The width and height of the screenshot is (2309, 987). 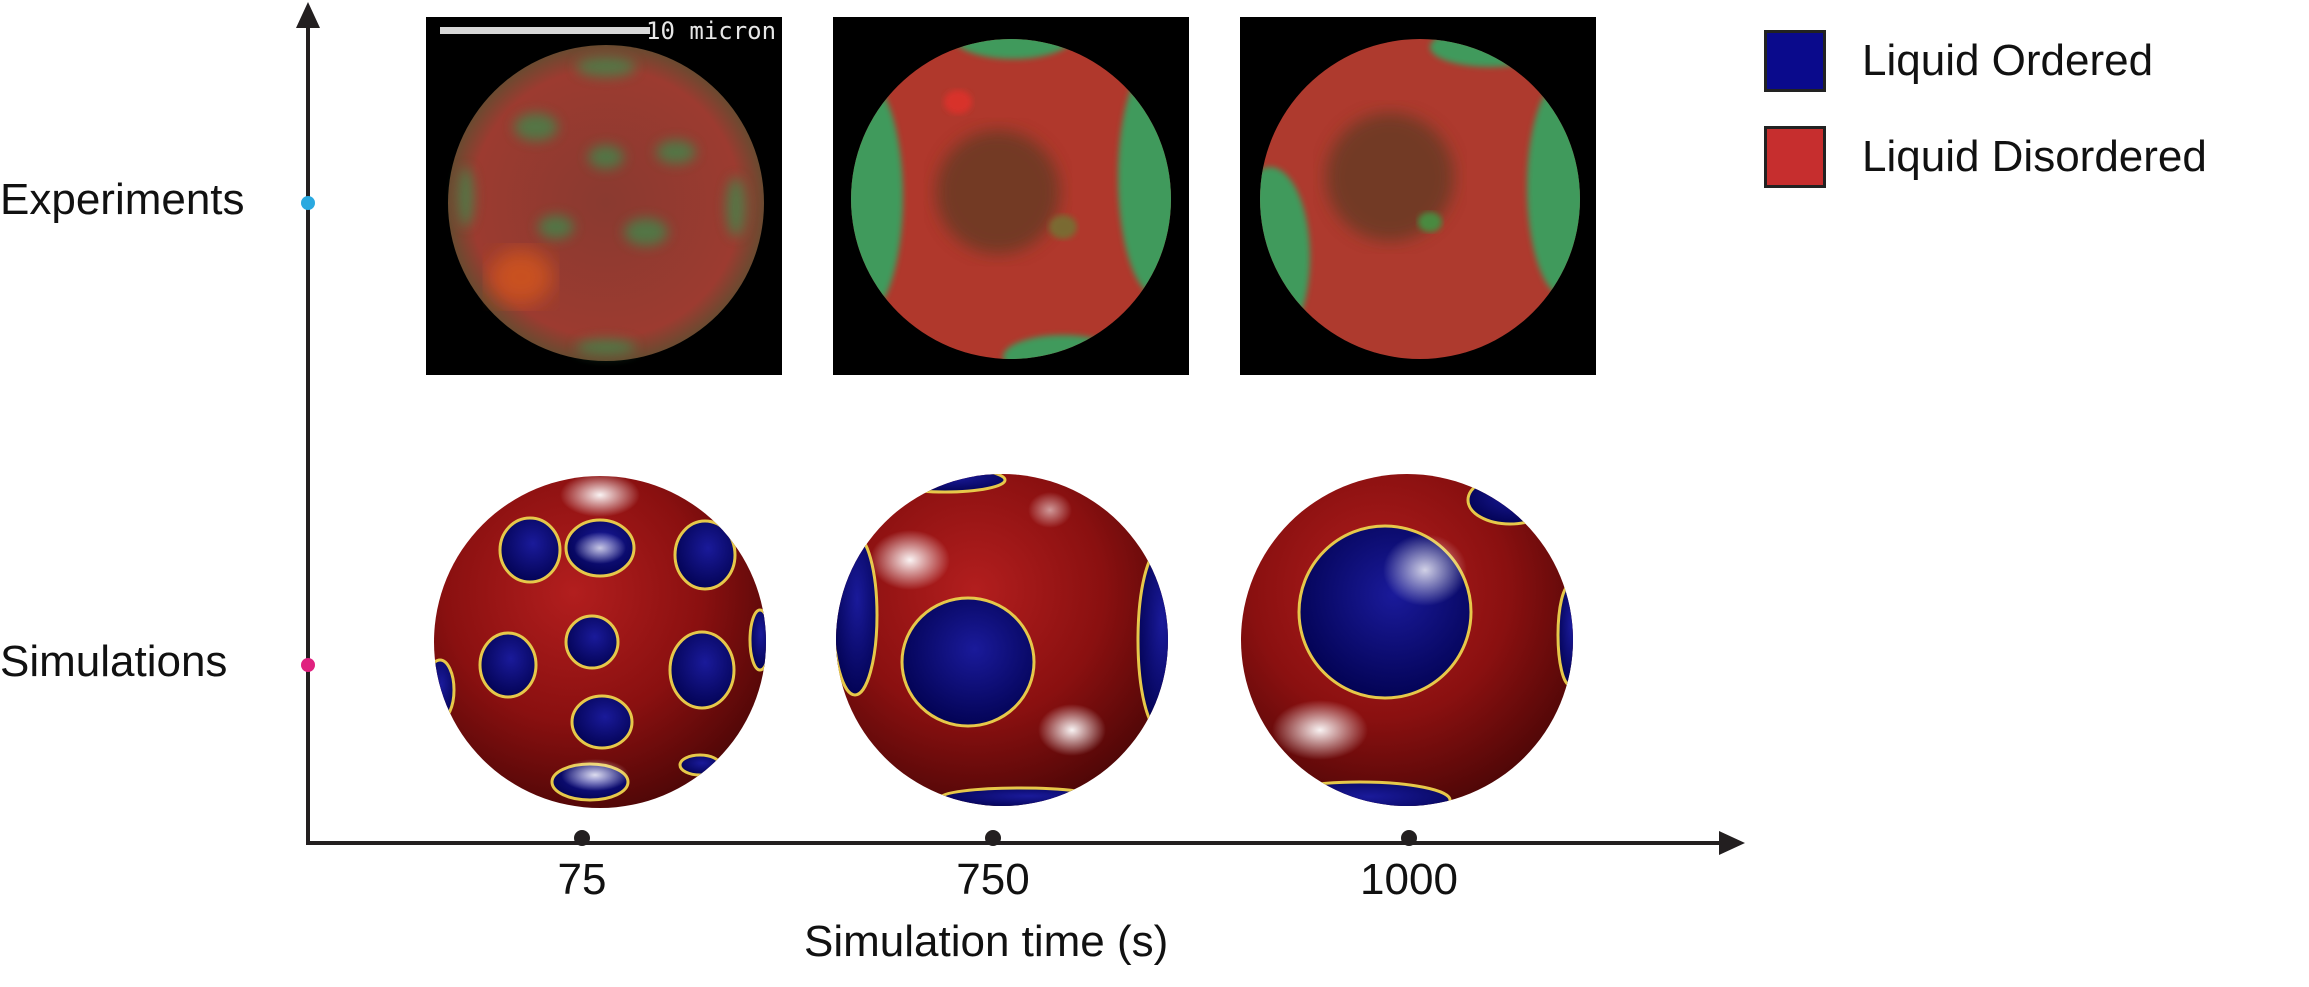 What do you see at coordinates (2034, 156) in the screenshot?
I see `legend-label-liquid-disordered: Liquid Disordered` at bounding box center [2034, 156].